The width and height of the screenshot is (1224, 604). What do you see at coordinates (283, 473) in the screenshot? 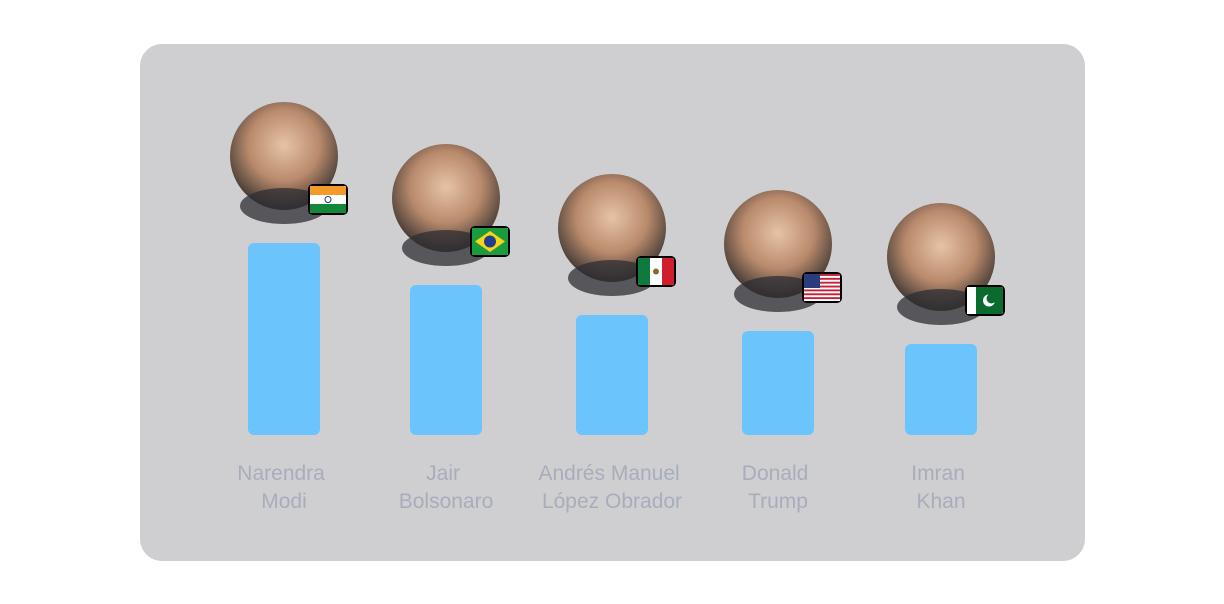
I see `label-line: Narendra` at bounding box center [283, 473].